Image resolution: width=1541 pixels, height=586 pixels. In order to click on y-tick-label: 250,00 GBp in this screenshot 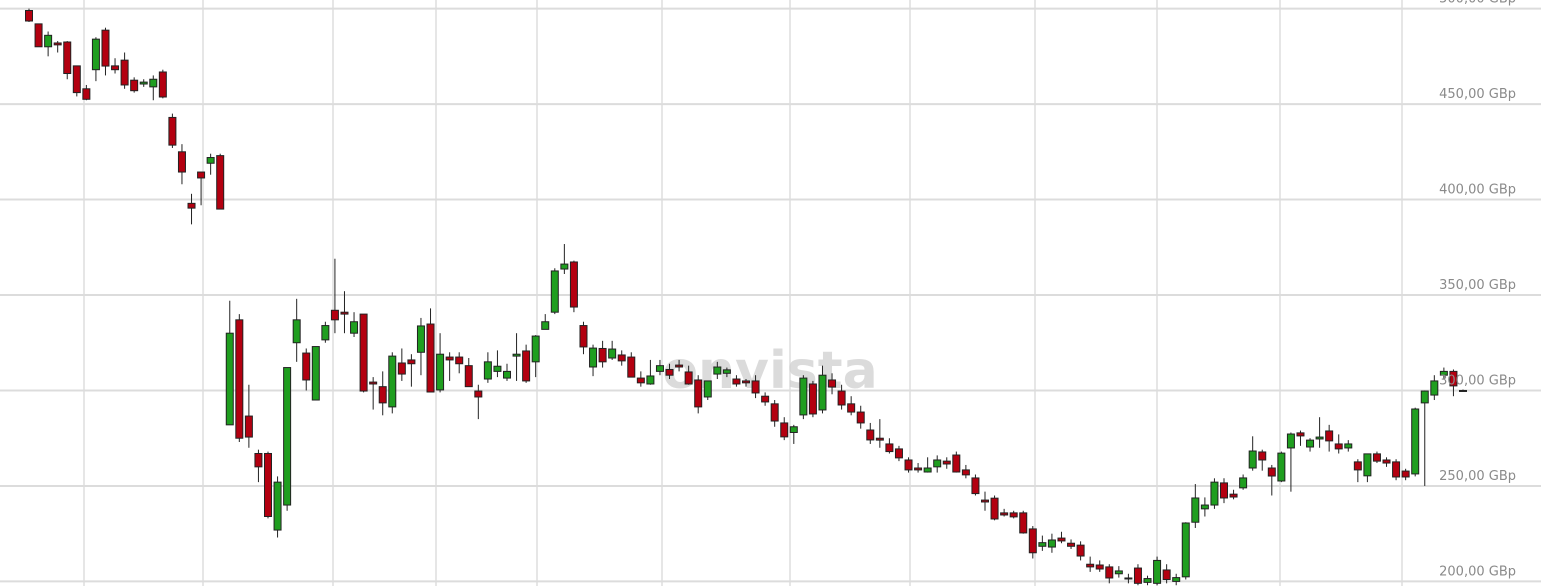, I will do `click(1477, 476)`.